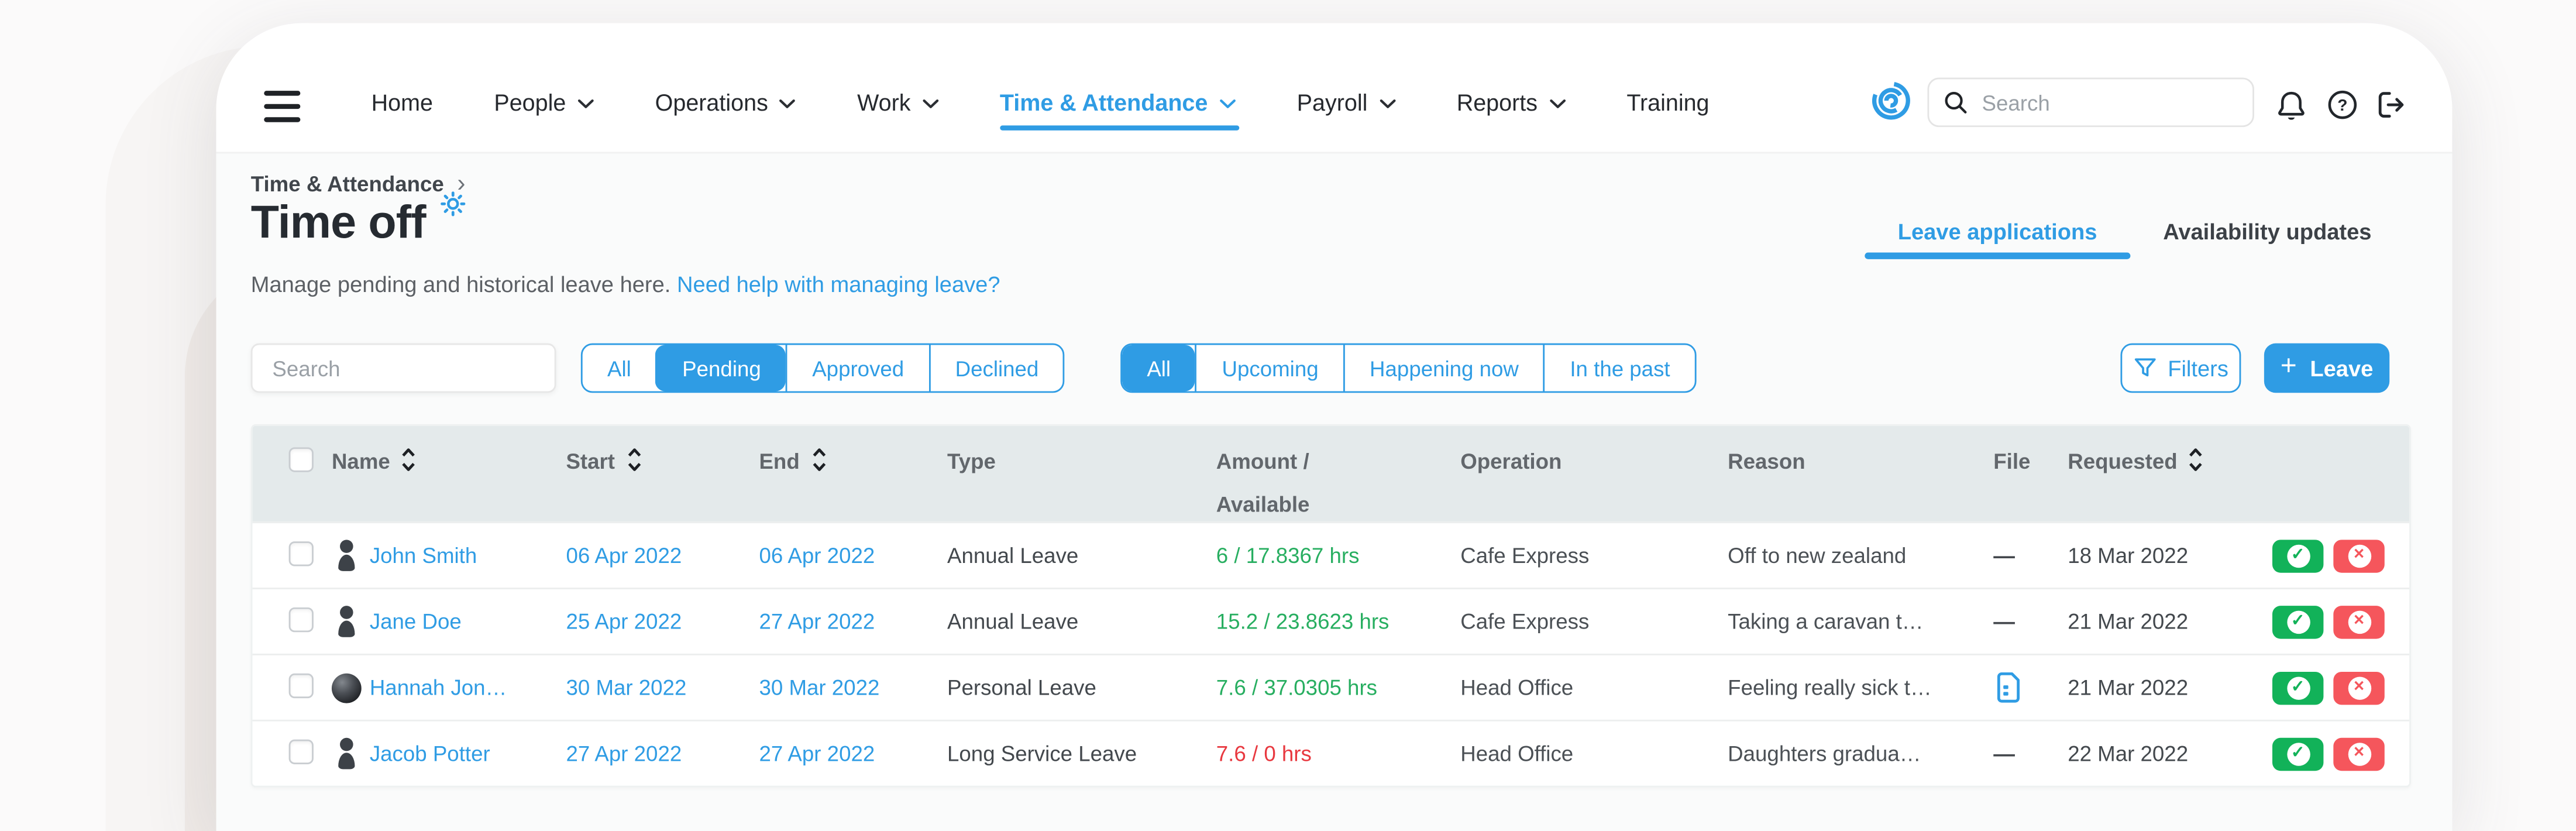 This screenshot has width=2576, height=831. Describe the element at coordinates (403, 368) in the screenshot. I see `table-search-input` at that location.